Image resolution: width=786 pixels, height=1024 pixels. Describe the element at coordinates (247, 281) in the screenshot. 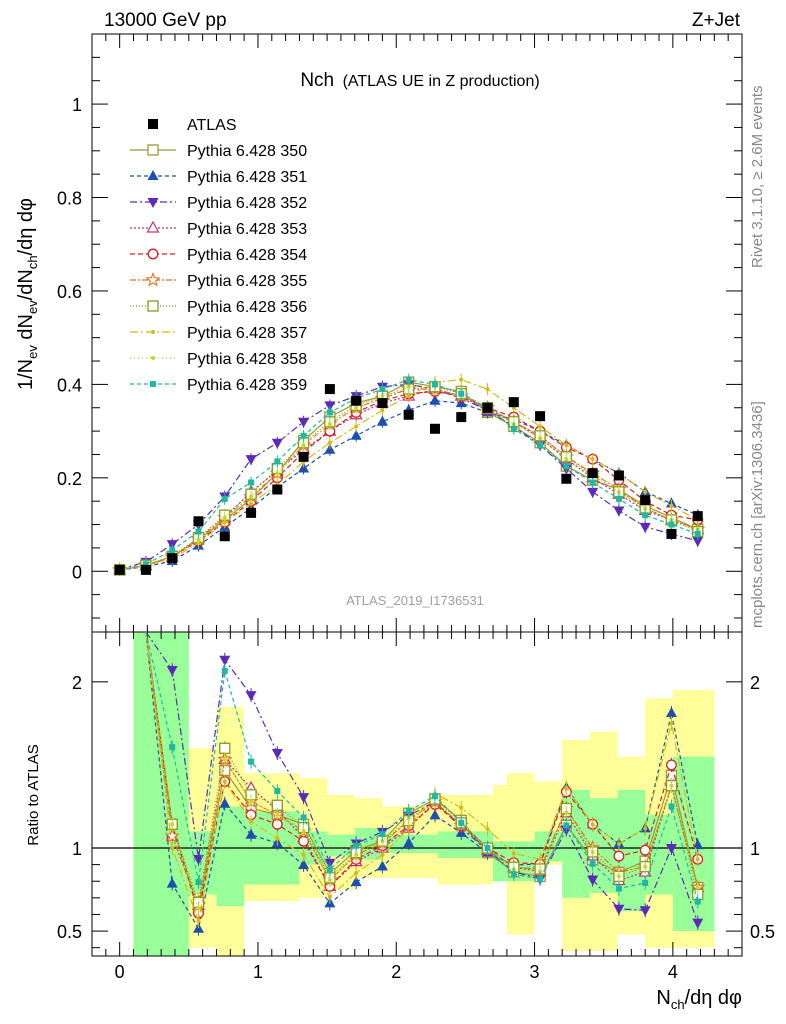

I see `legend-label-5: Pythia 6.428 355` at that location.